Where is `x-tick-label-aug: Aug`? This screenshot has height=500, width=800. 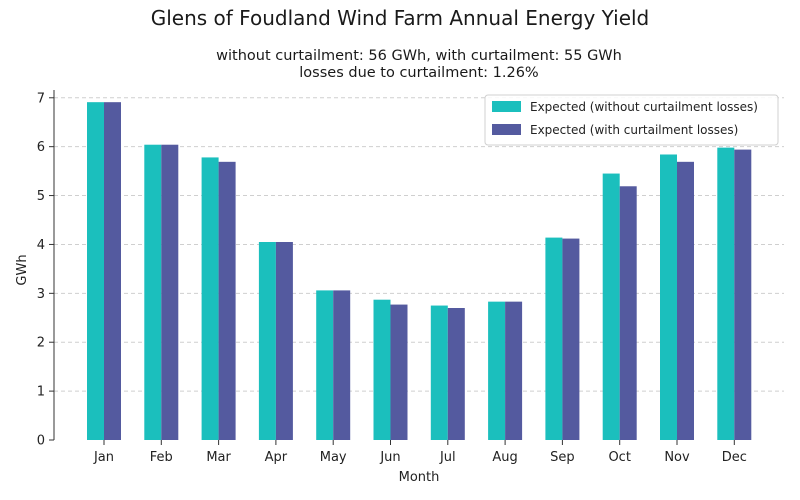
x-tick-label-aug: Aug is located at coordinates (504, 457).